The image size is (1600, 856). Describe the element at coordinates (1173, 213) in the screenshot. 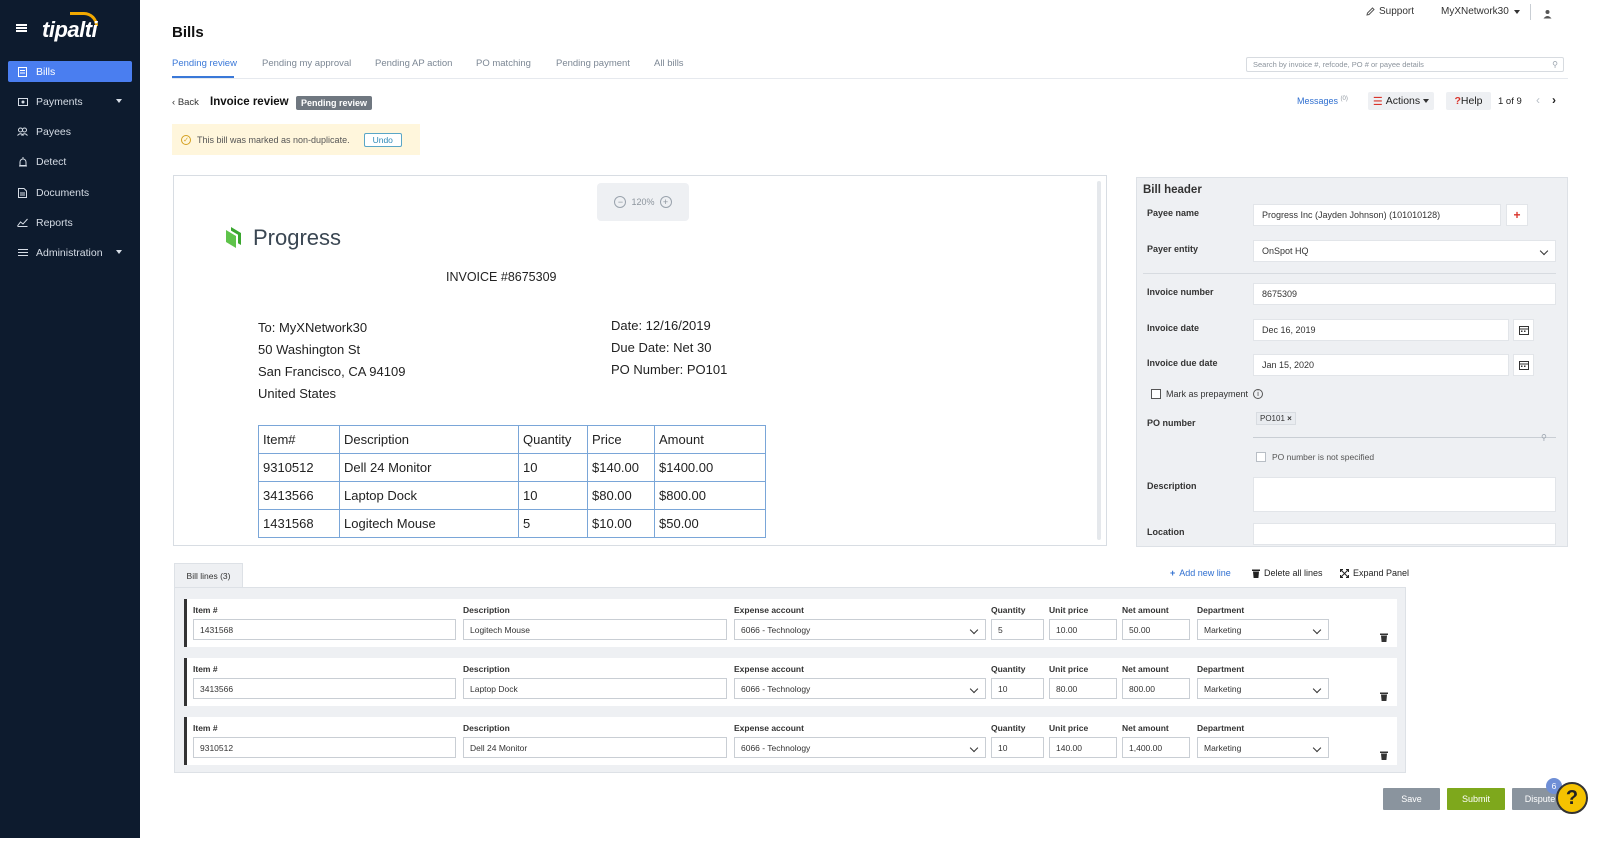

I see `payee-name-label: Payee name` at that location.